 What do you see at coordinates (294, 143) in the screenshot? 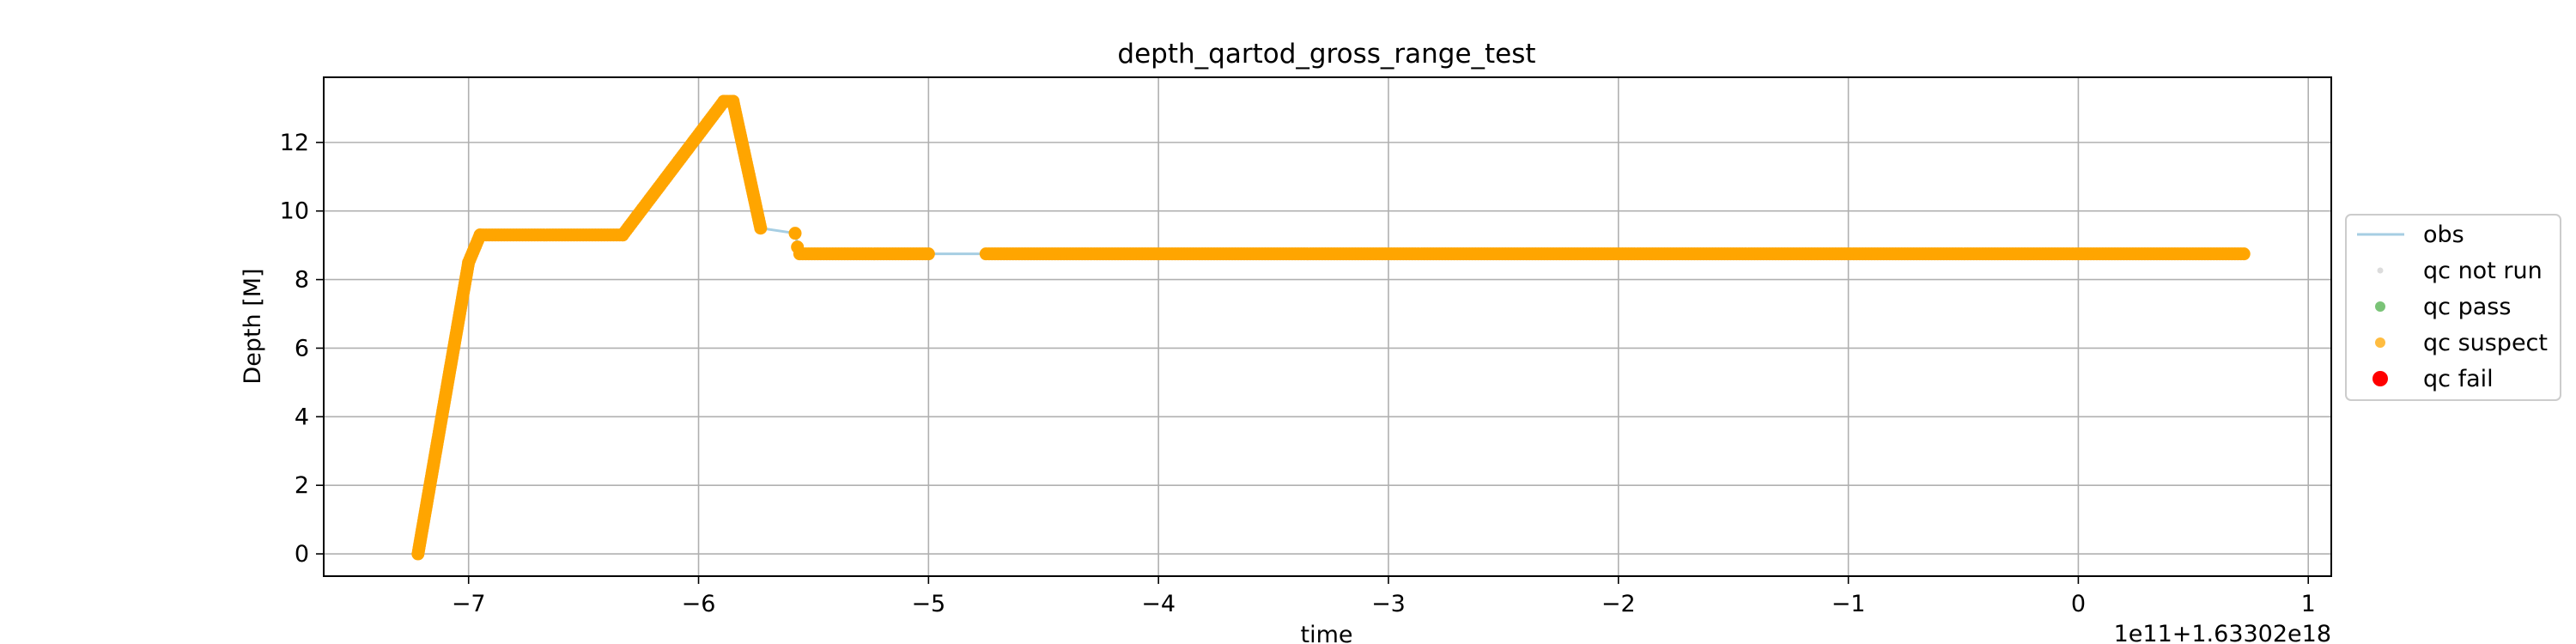
I see `y-tick-label: 12` at bounding box center [294, 143].